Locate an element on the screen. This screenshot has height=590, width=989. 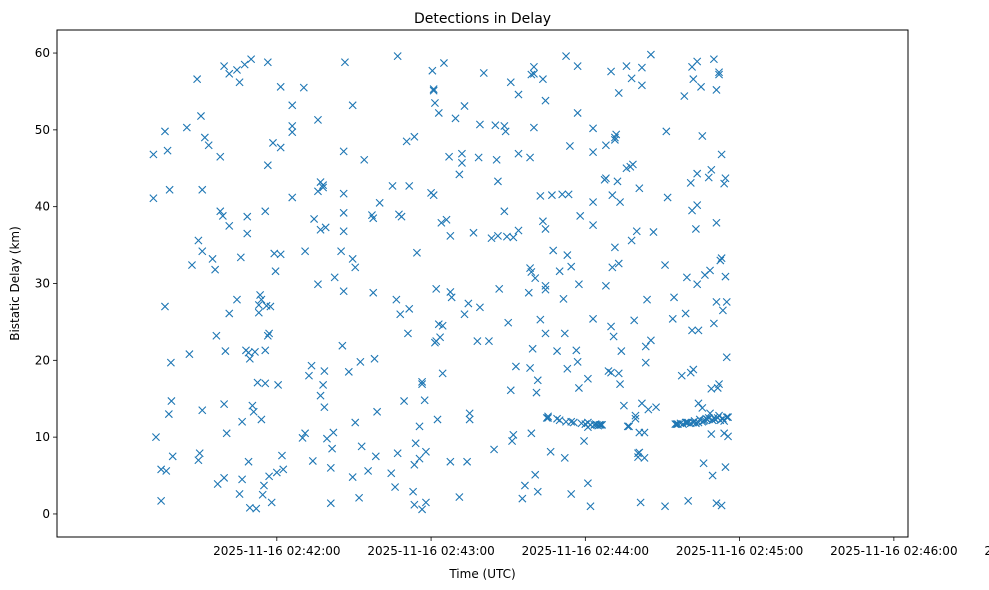
chart-title: Detections in Delay is located at coordinates (482, 19).